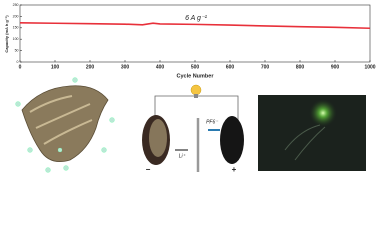 This screenshot has height=240, width=378. What do you see at coordinates (234, 169) in the screenshot?
I see `diagram-label: +` at bounding box center [234, 169].